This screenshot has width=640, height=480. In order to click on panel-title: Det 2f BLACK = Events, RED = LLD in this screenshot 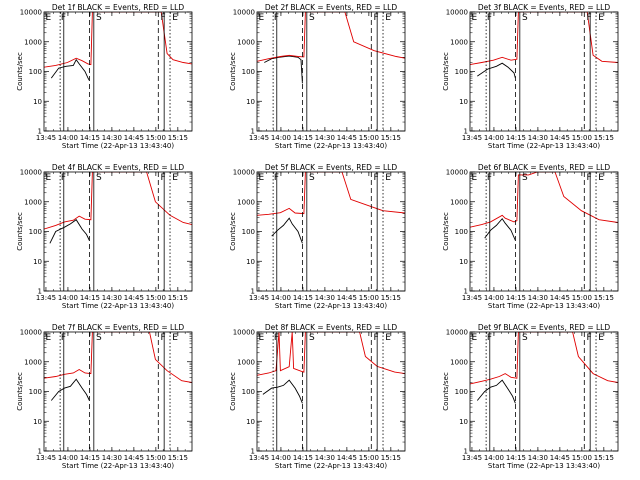, I will do `click(331, 7)`.